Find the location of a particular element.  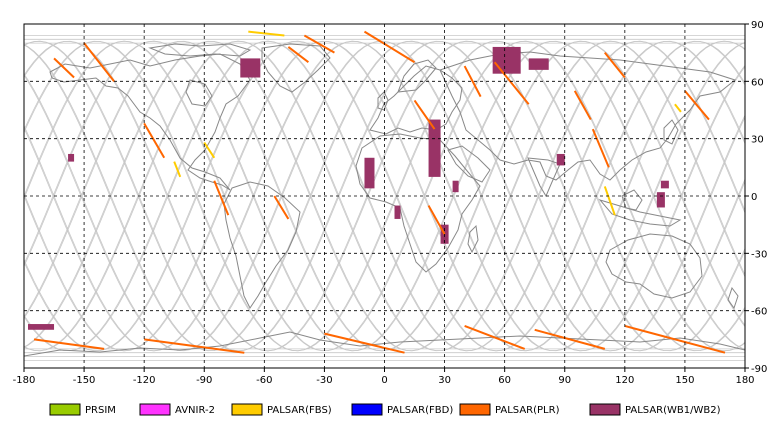

coastline-new-zealand is located at coordinates (733, 298).